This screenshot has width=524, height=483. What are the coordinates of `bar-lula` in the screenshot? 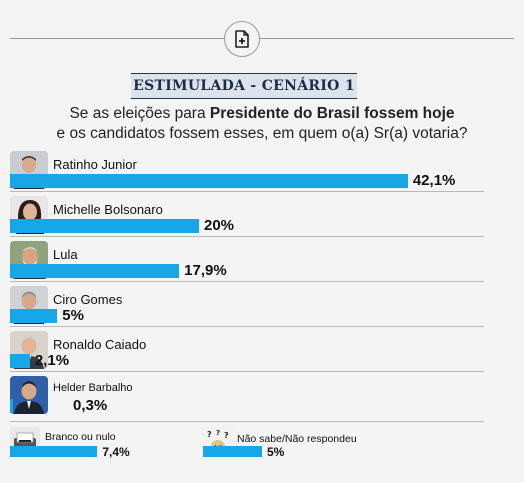 It's located at (95, 271).